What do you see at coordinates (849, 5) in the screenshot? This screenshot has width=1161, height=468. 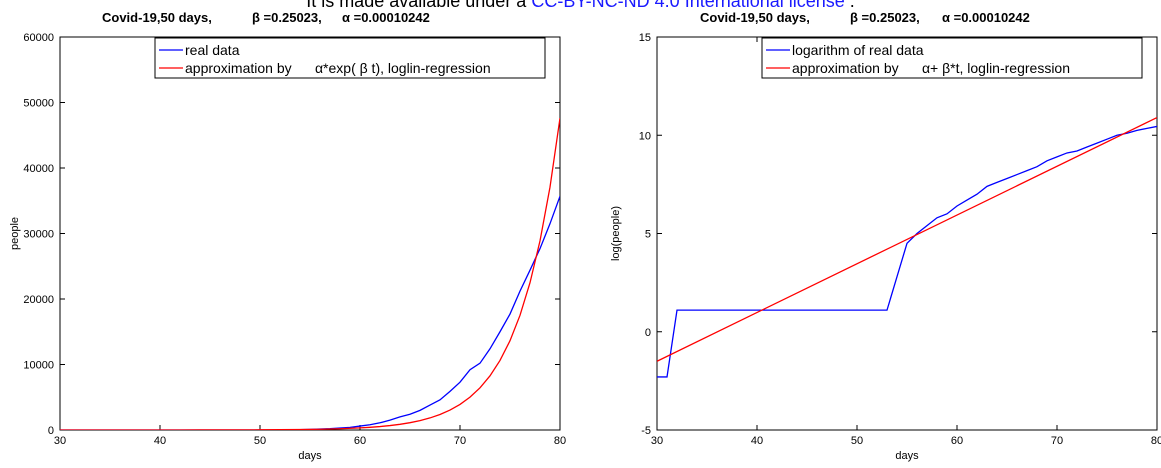 I see `license-suffix: .` at bounding box center [849, 5].